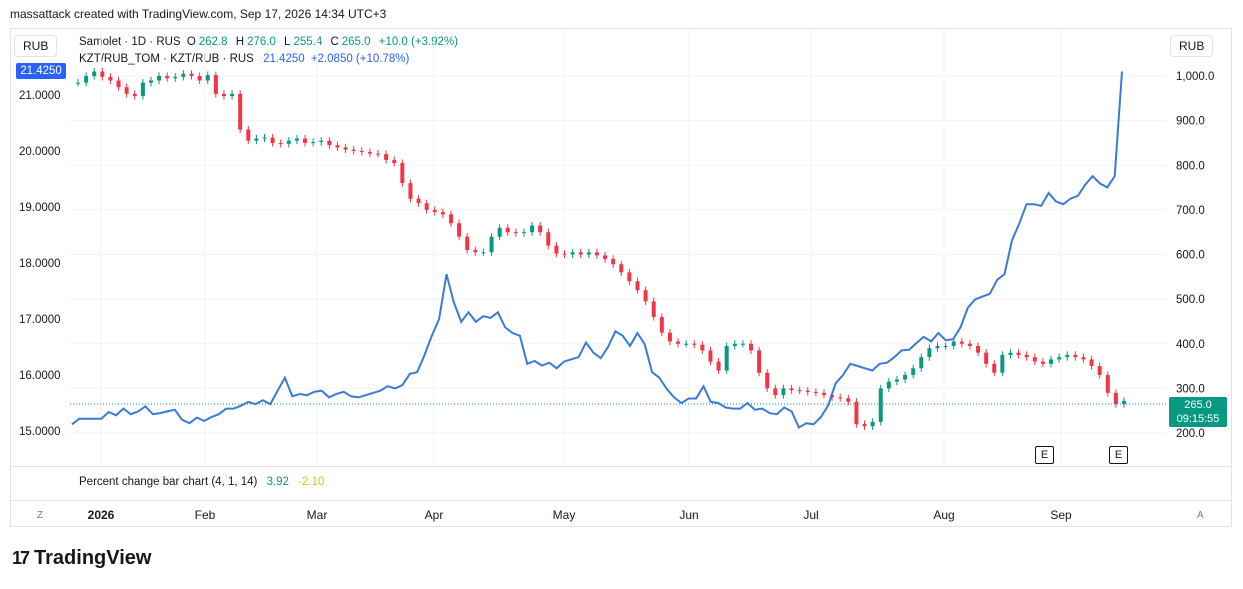 This screenshot has width=1243, height=589. Describe the element at coordinates (1118, 455) in the screenshot. I see `earnings-marker-2: E` at that location.